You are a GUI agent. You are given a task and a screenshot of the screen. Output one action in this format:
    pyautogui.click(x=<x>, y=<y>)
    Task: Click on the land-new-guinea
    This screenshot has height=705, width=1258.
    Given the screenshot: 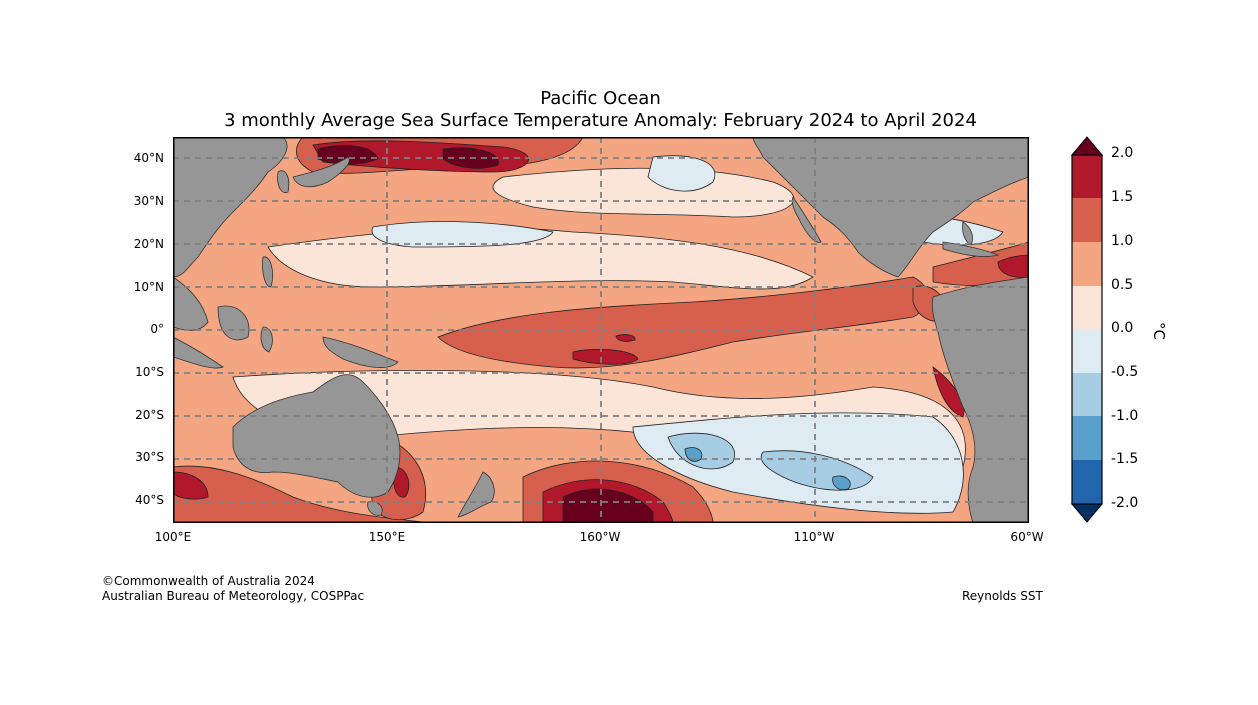 What is the action you would take?
    pyautogui.click(x=360, y=352)
    